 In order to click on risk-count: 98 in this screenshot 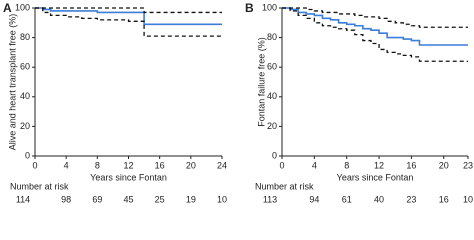, I will do `click(66, 199)`.